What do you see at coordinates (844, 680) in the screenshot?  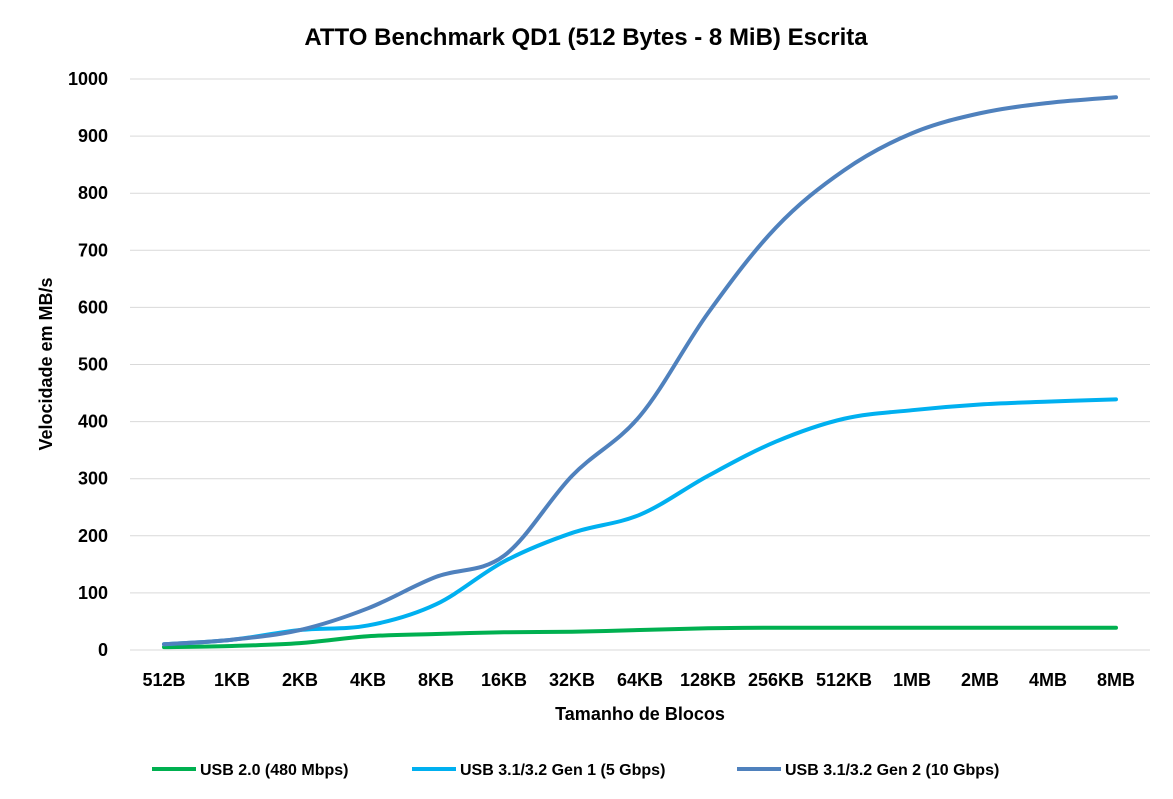 I see `x-tick-label: 512KB` at bounding box center [844, 680].